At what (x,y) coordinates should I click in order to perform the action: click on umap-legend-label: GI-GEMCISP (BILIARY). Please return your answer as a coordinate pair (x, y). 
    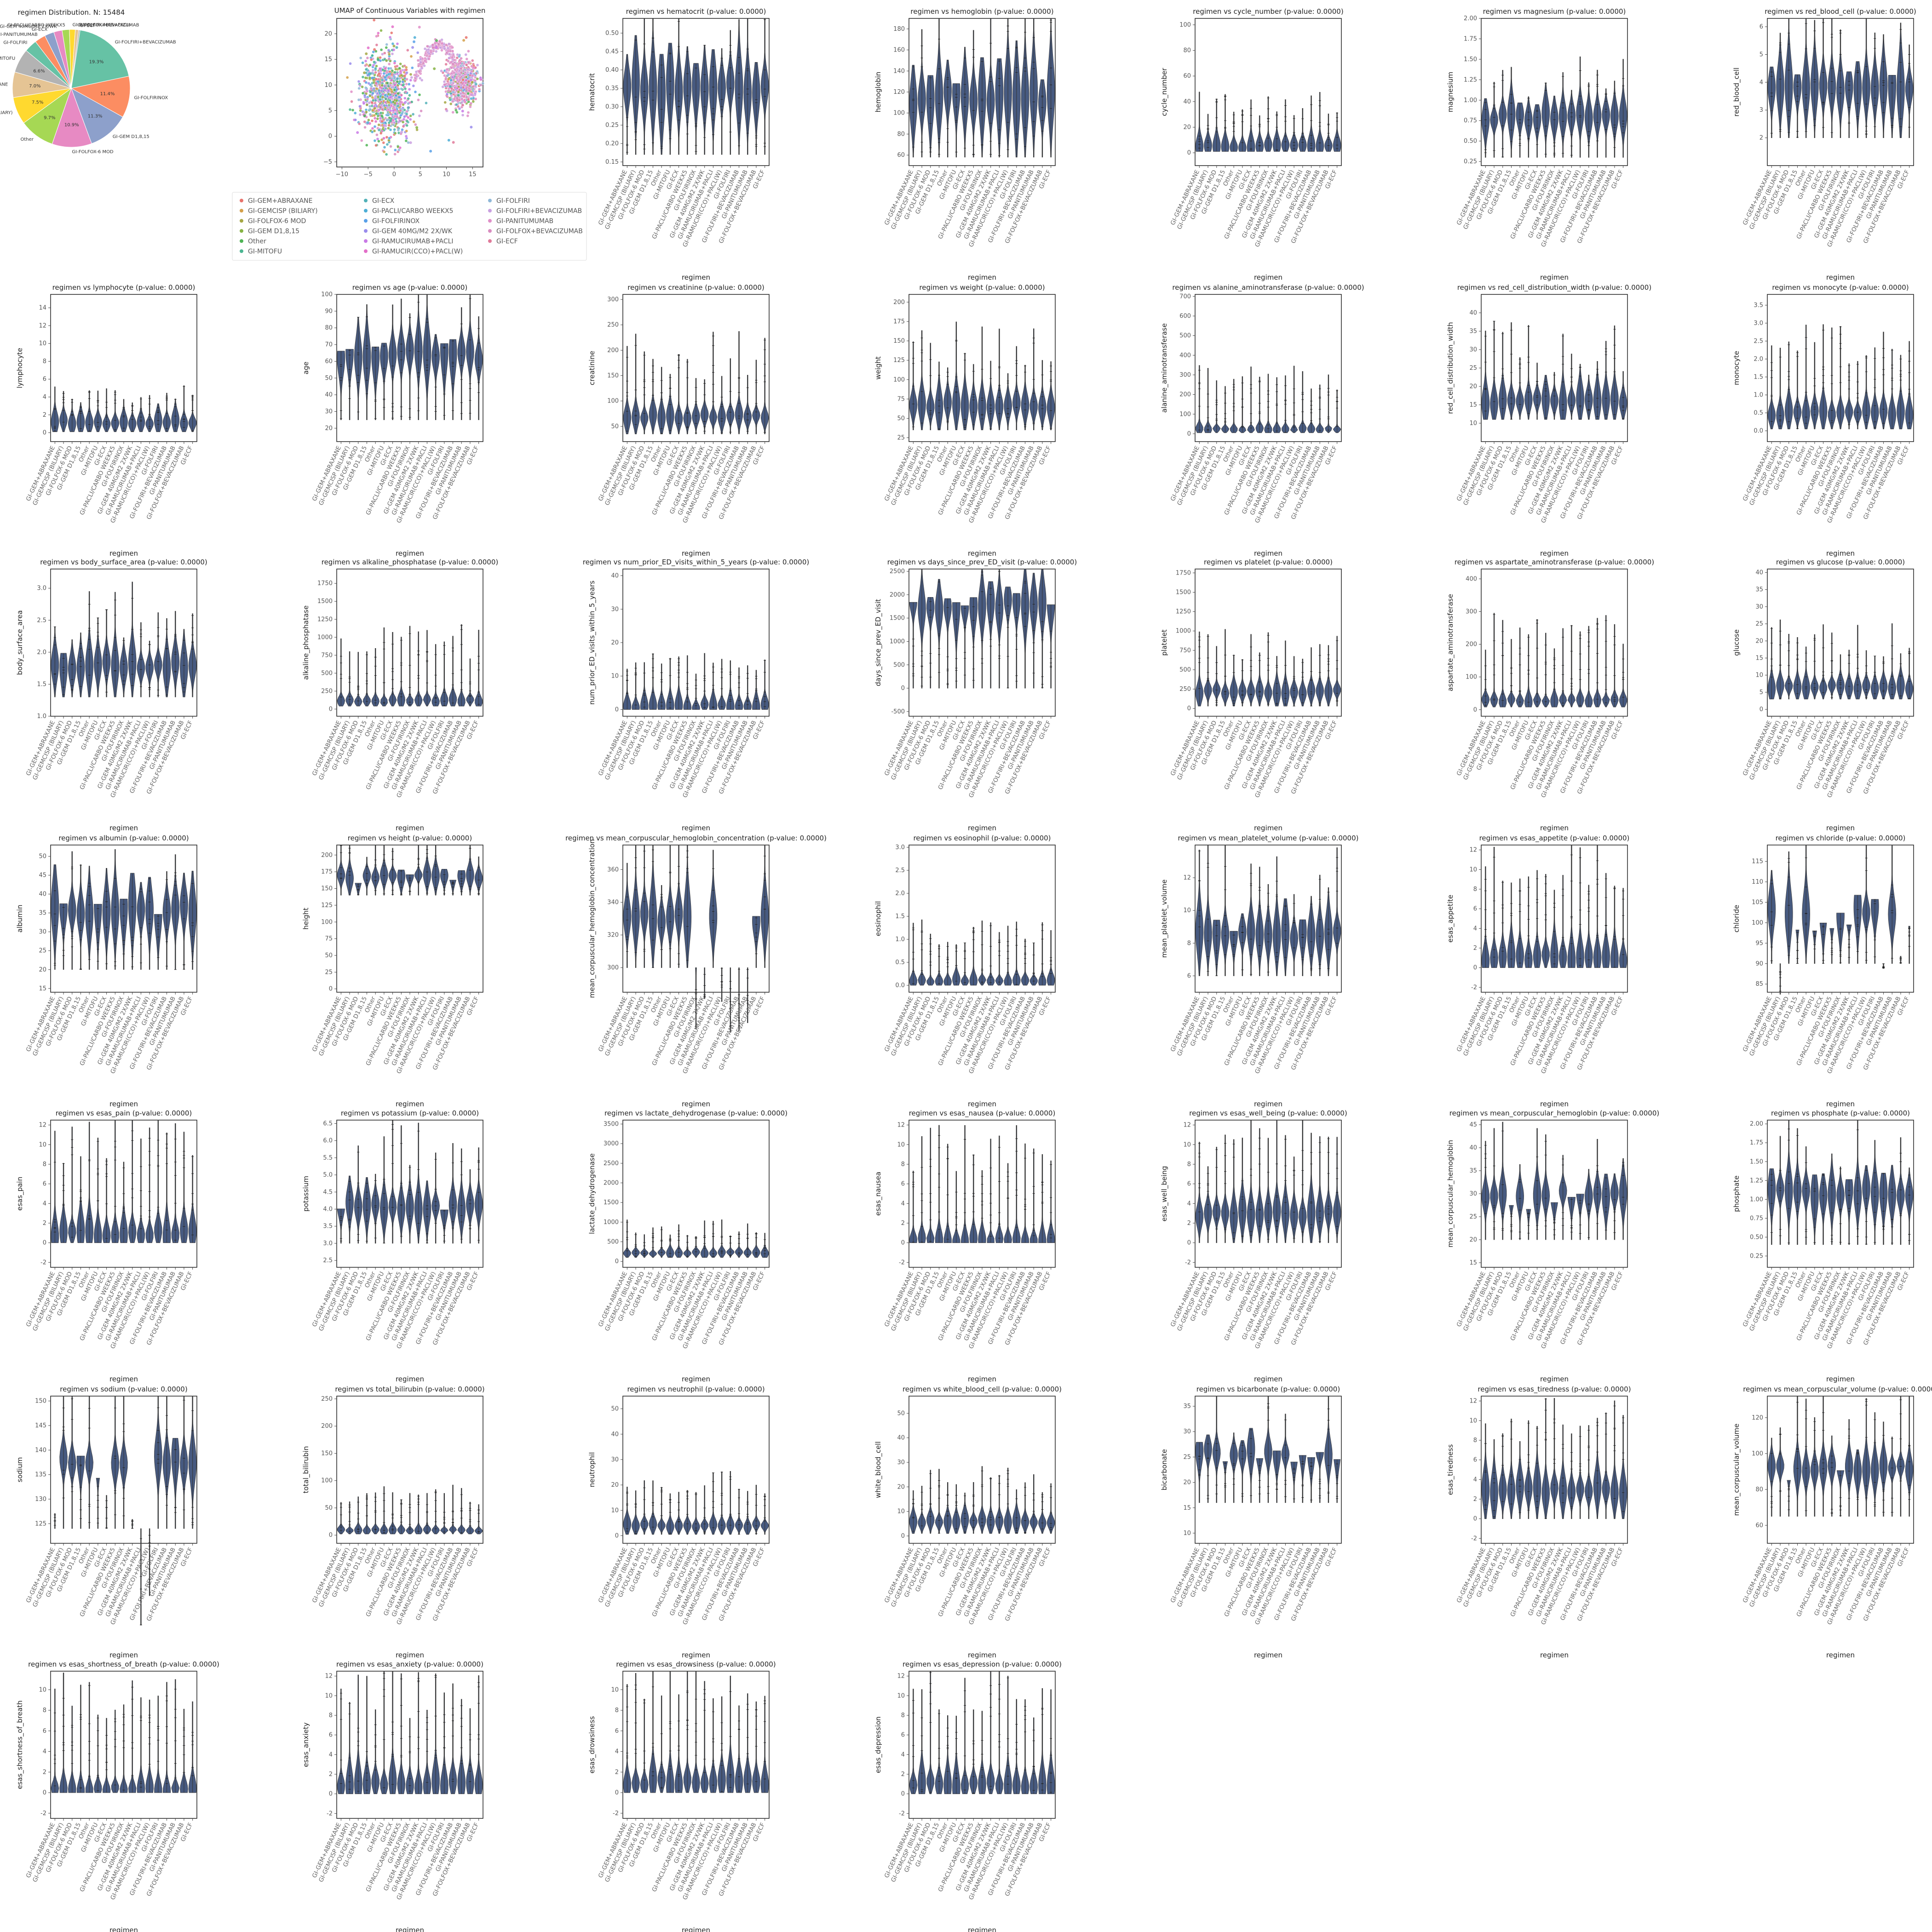
    Looking at the image, I should click on (283, 211).